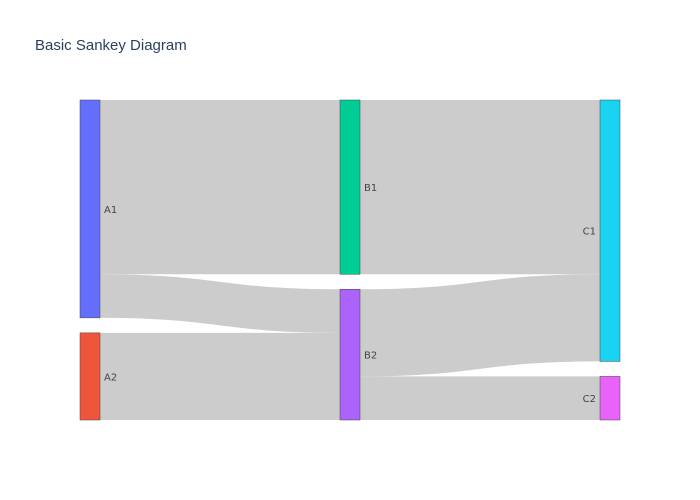 The image size is (700, 500). I want to click on link-B2-C1, so click(480, 325).